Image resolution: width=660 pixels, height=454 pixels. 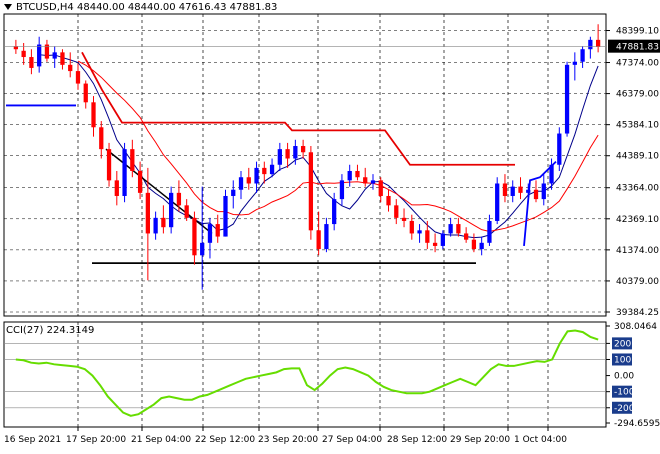 What do you see at coordinates (637, 126) in the screenshot?
I see `y-tick-label: 45384.10` at bounding box center [637, 126].